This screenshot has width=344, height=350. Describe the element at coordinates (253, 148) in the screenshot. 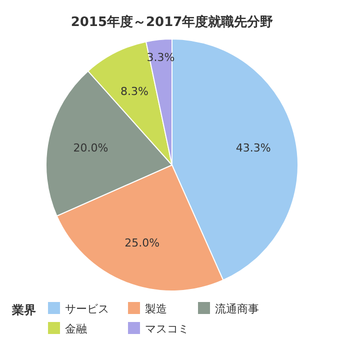

I see `data-label: 43.3%` at that location.